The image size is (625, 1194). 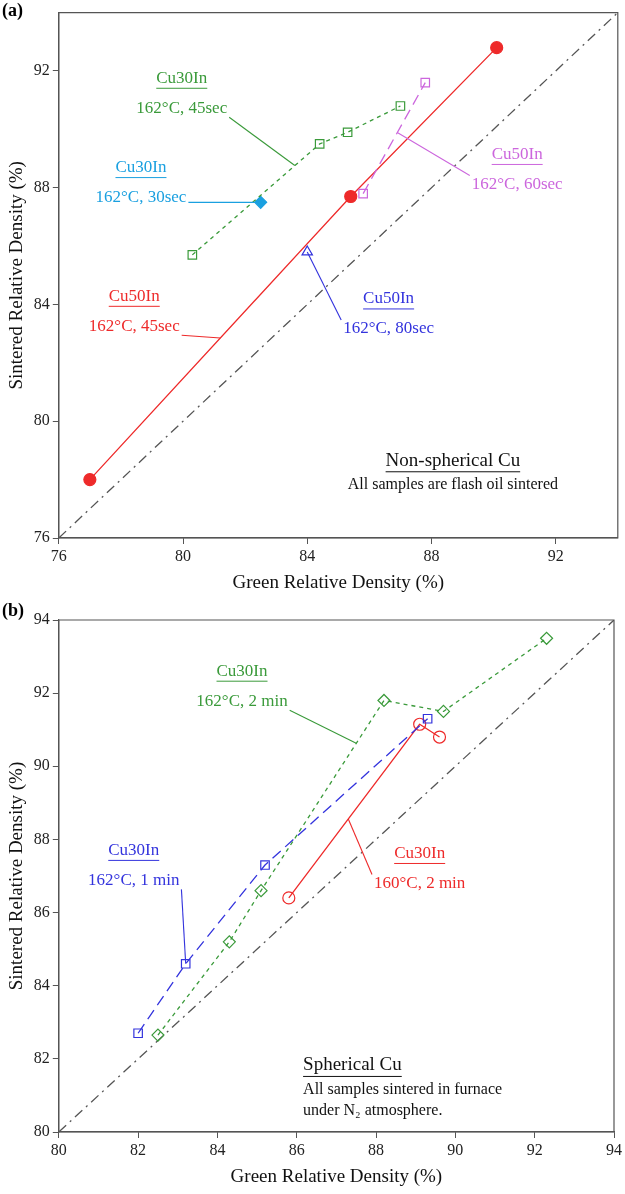 I want to click on annotation: All samples are flash oil sintered, so click(x=452, y=483).